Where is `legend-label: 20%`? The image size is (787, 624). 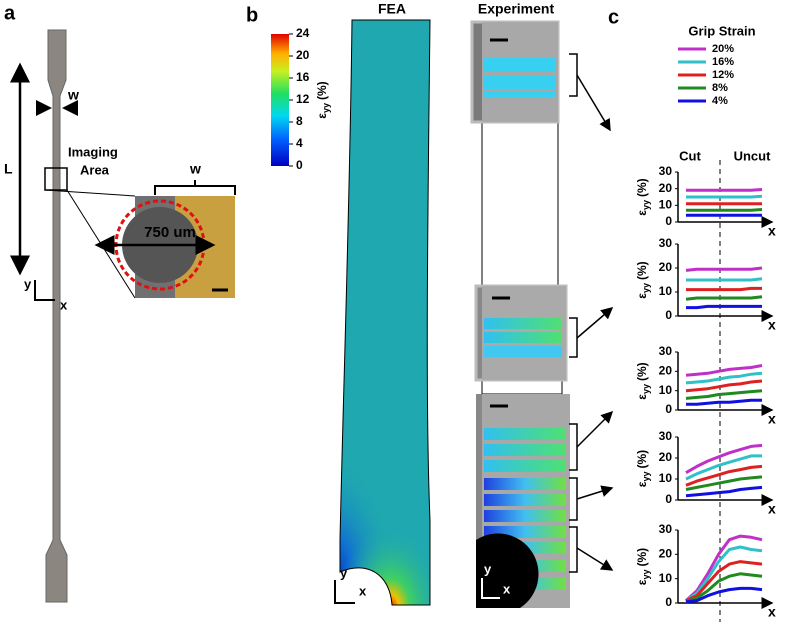 legend-label: 20% is located at coordinates (723, 49).